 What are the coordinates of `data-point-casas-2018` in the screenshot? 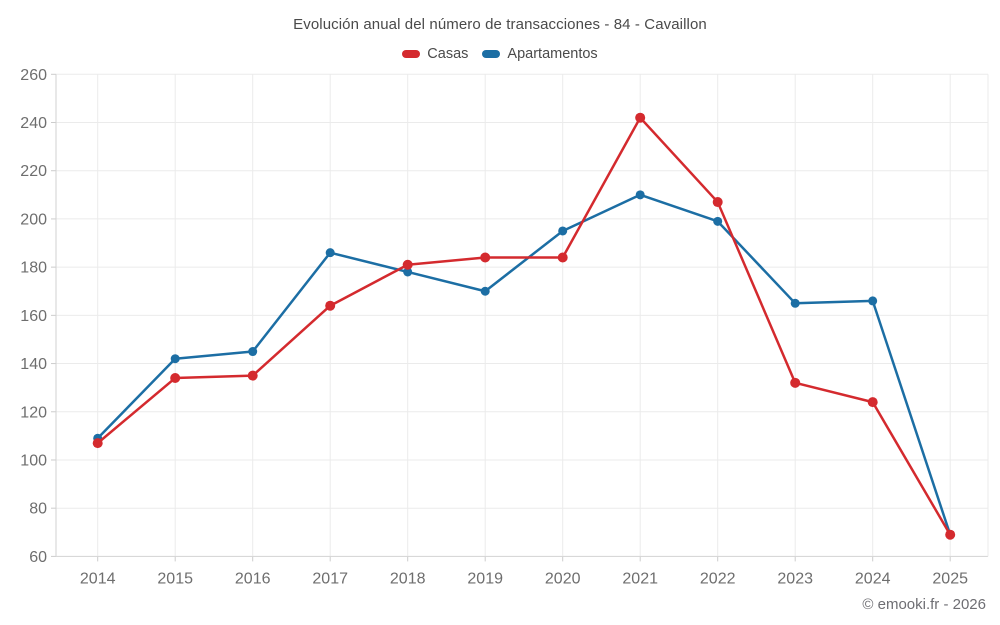 It's located at (407, 264).